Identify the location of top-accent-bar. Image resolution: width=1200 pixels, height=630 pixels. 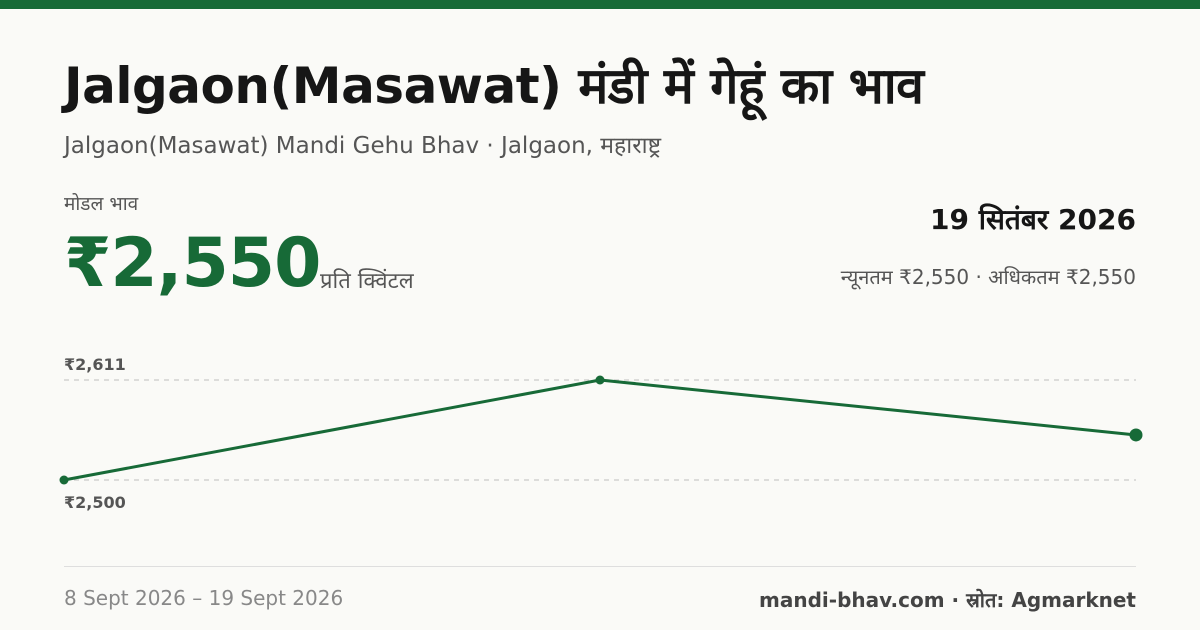
(600, 4).